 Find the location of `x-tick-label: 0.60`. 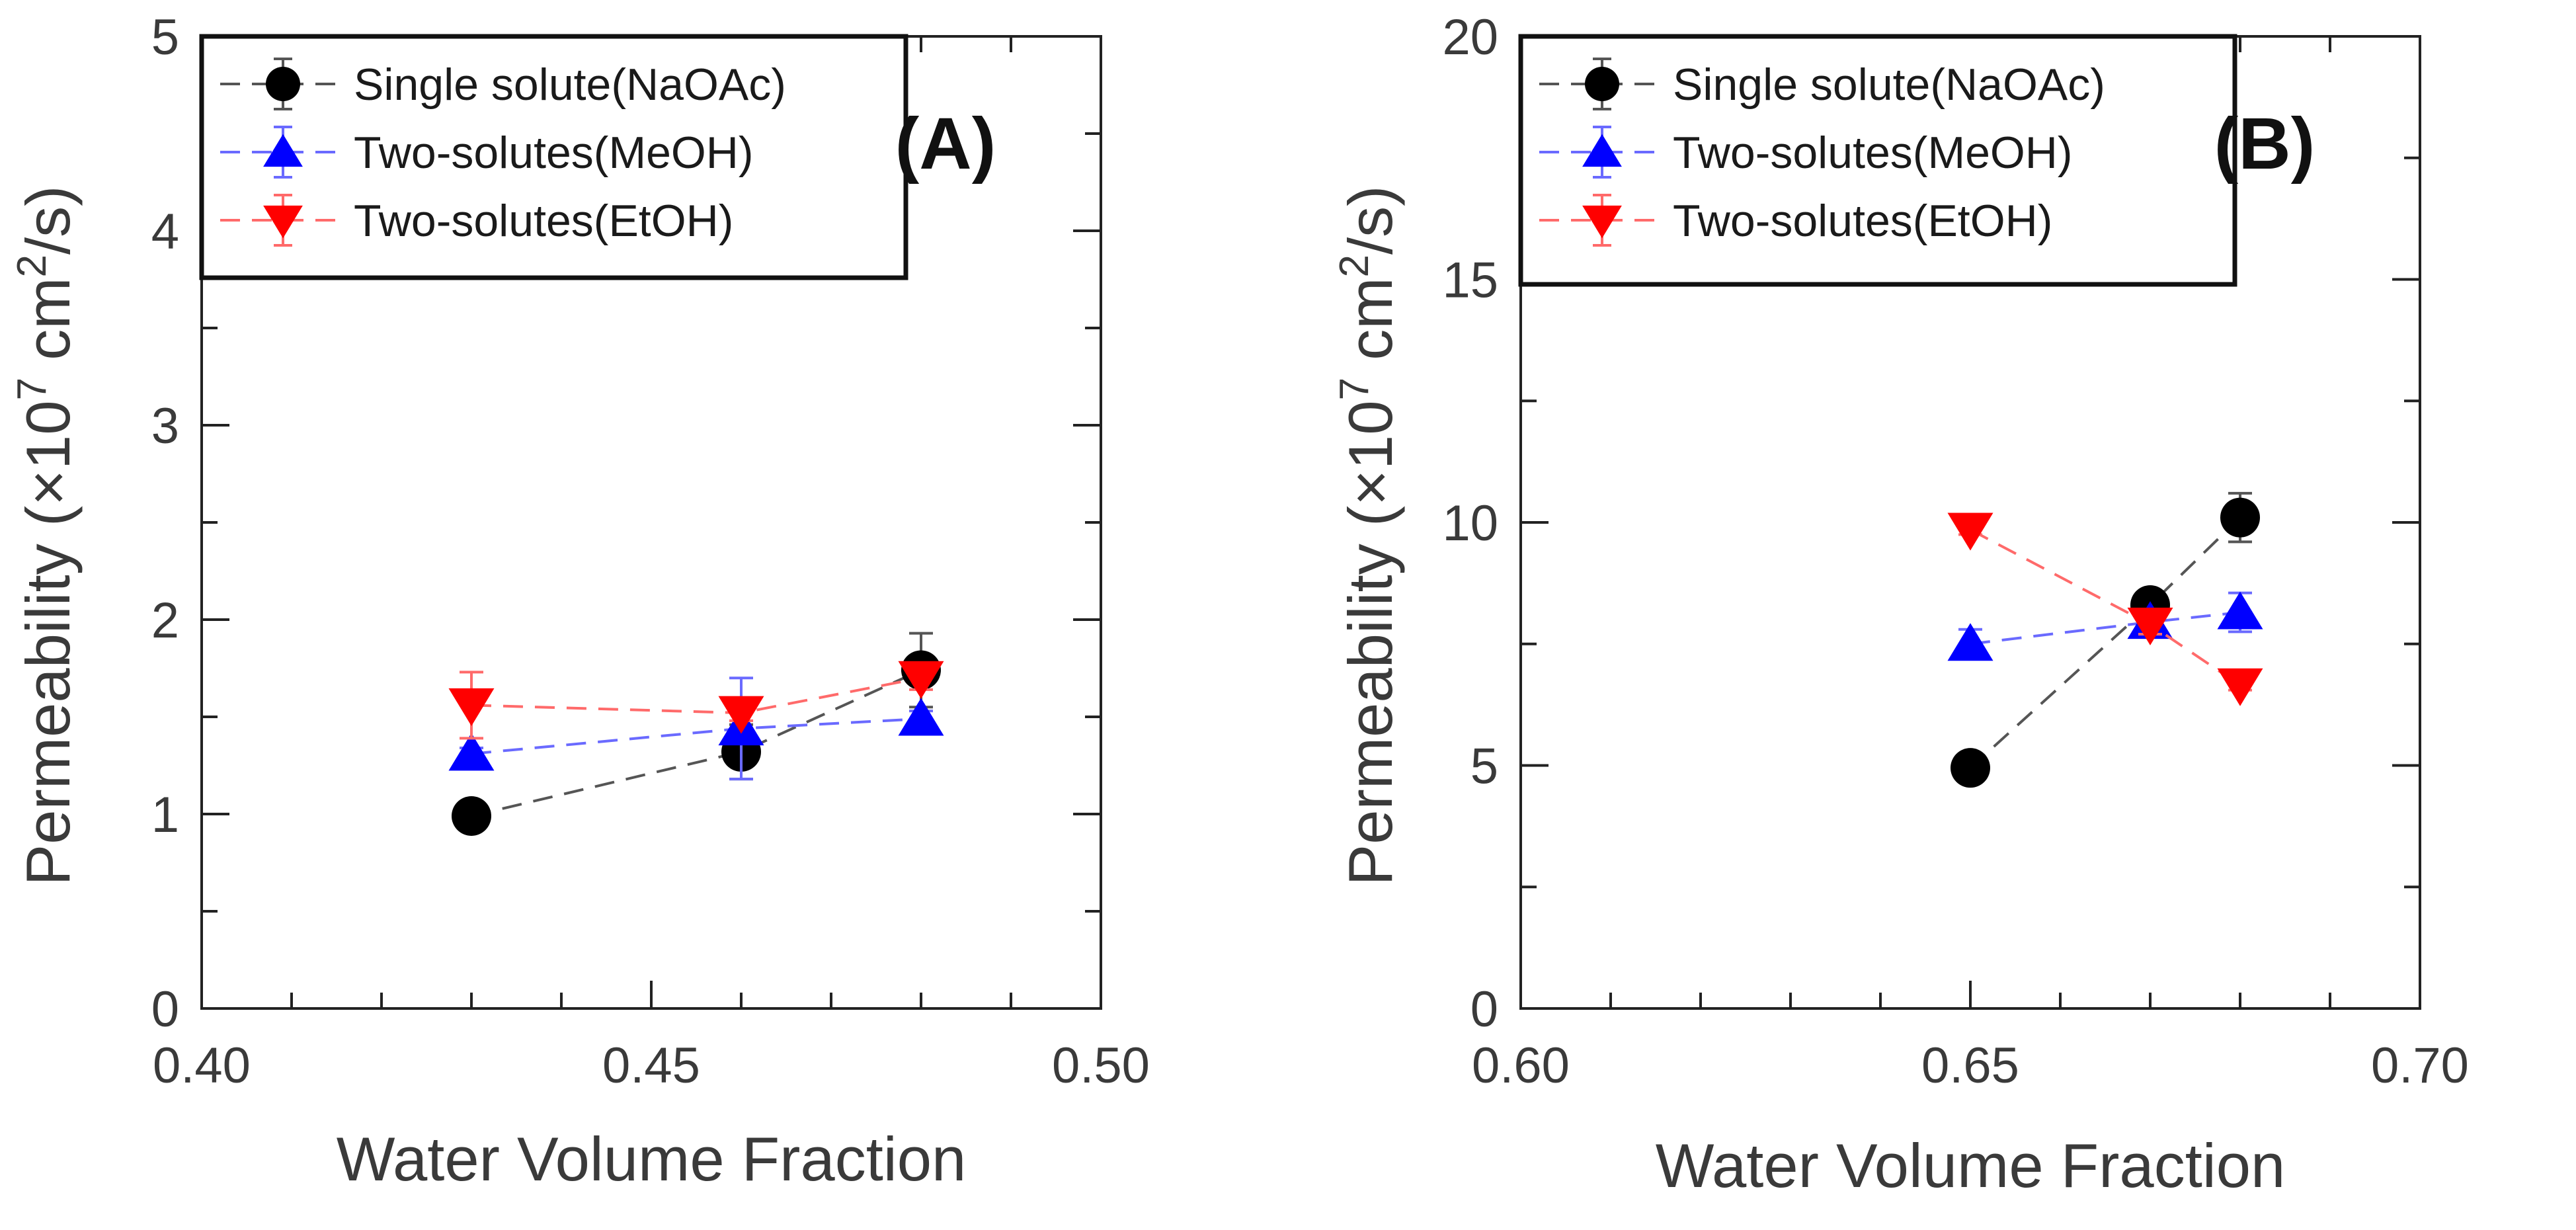

x-tick-label: 0.60 is located at coordinates (1521, 1066).